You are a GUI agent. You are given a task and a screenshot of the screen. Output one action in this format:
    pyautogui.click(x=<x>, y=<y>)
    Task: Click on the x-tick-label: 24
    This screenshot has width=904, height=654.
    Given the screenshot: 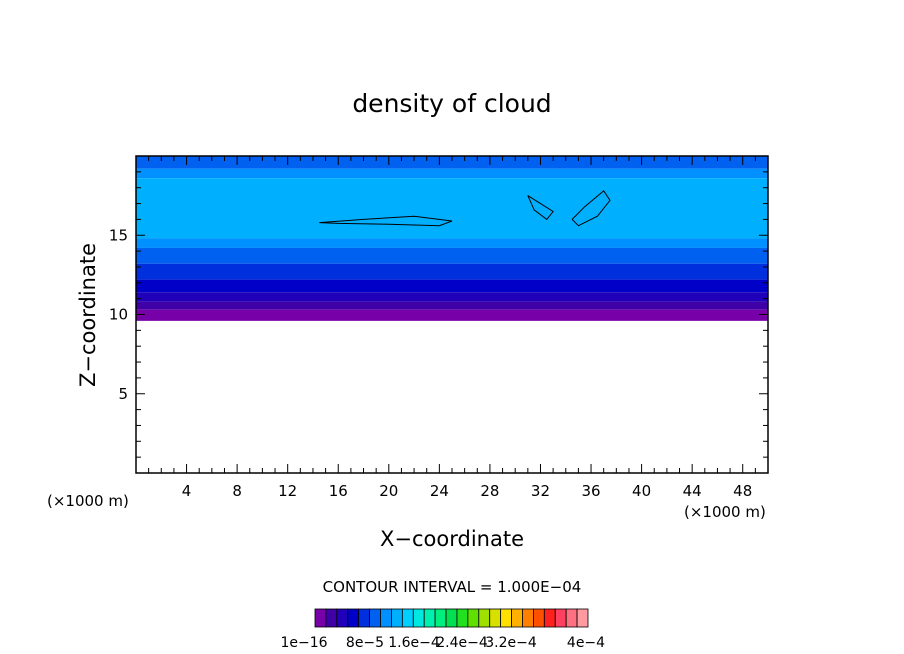 What is the action you would take?
    pyautogui.click(x=439, y=491)
    